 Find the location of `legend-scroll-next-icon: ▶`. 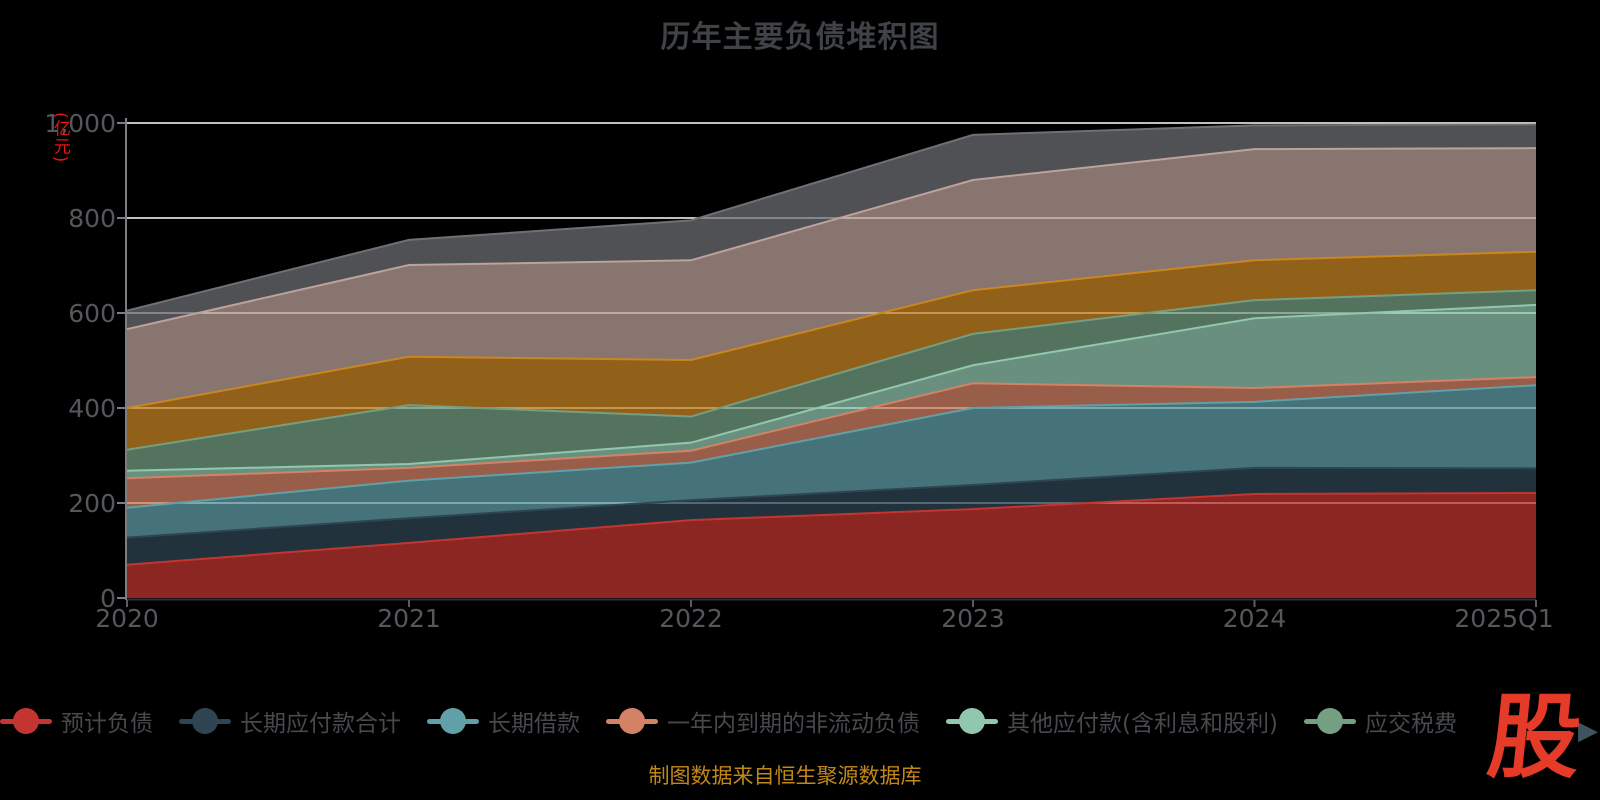

legend-scroll-next-icon: ▶ is located at coordinates (1588, 731).